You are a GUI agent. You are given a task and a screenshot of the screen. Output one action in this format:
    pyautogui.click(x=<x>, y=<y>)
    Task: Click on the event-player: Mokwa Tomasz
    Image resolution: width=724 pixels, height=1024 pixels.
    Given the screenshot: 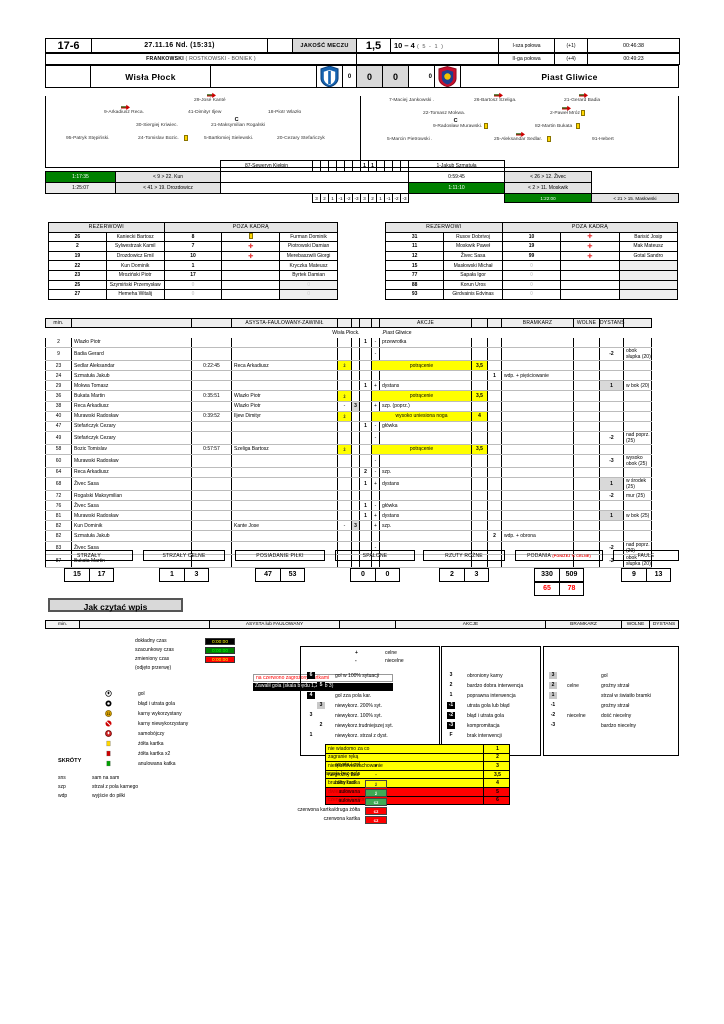 What is the action you would take?
    pyautogui.click(x=131, y=386)
    